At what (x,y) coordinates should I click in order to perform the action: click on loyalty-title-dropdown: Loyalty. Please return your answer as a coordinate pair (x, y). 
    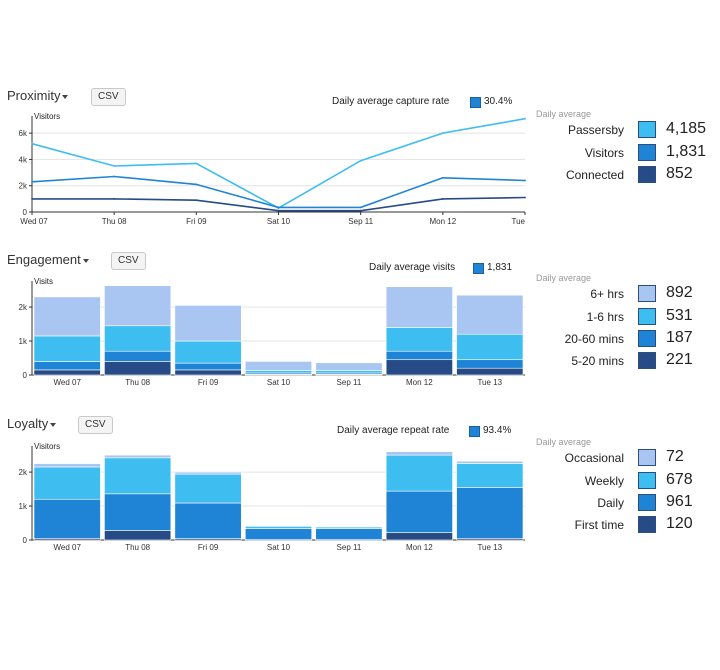
    Looking at the image, I should click on (32, 423).